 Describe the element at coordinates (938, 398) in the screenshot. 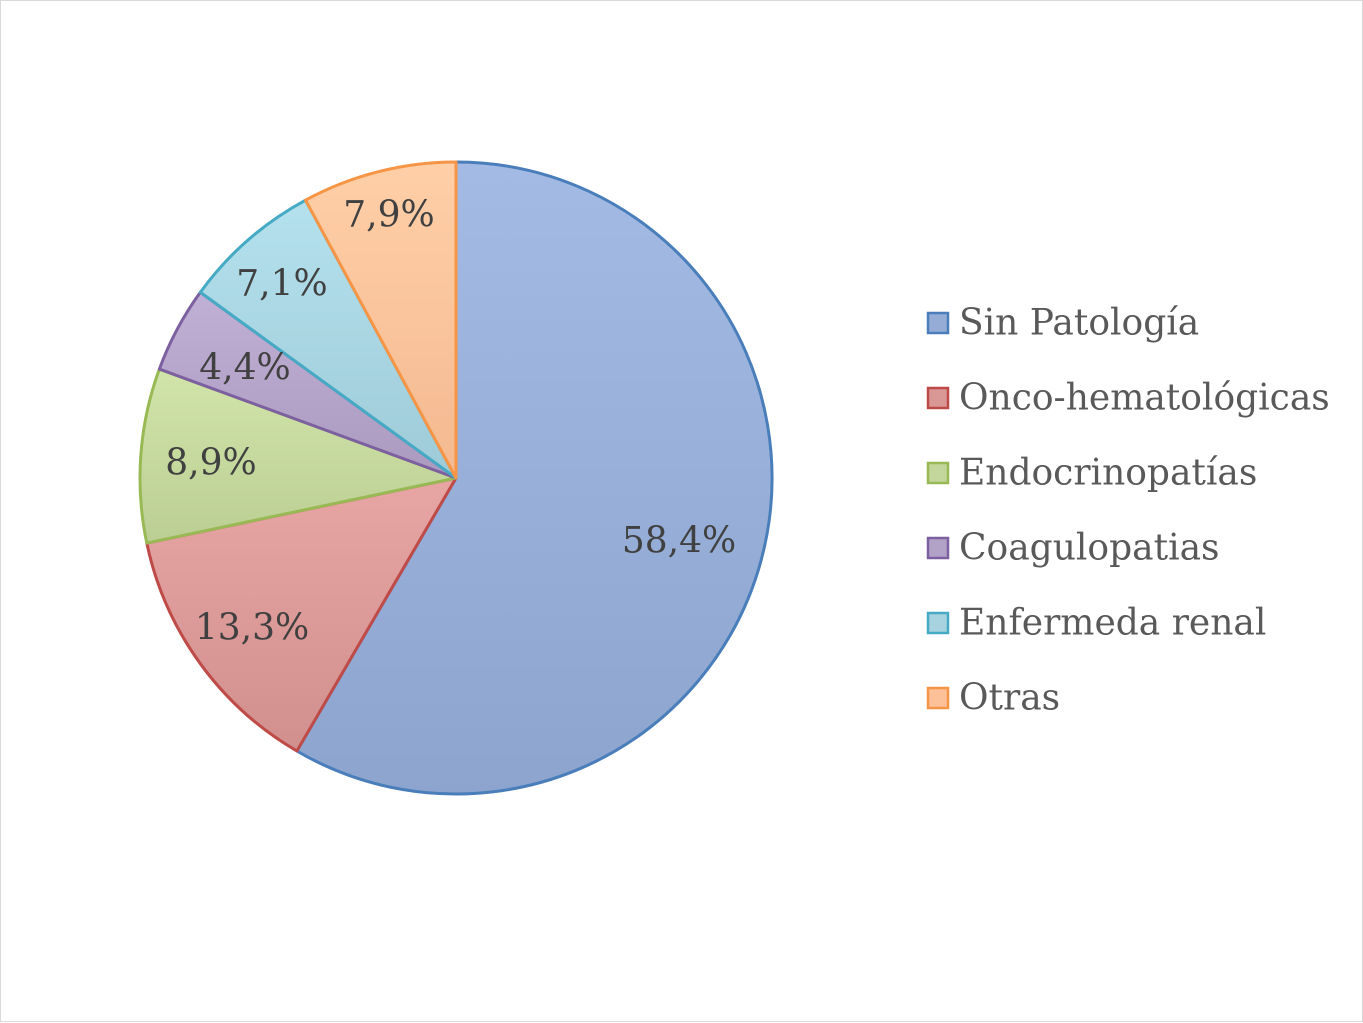

I see `legend-swatch-onco-hematologicas` at that location.